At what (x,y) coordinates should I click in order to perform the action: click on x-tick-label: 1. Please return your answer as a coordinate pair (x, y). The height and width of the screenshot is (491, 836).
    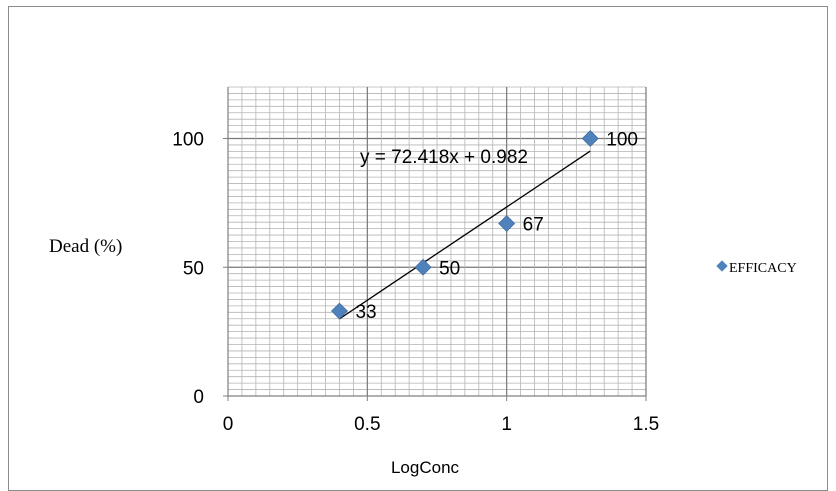
    Looking at the image, I should click on (506, 424).